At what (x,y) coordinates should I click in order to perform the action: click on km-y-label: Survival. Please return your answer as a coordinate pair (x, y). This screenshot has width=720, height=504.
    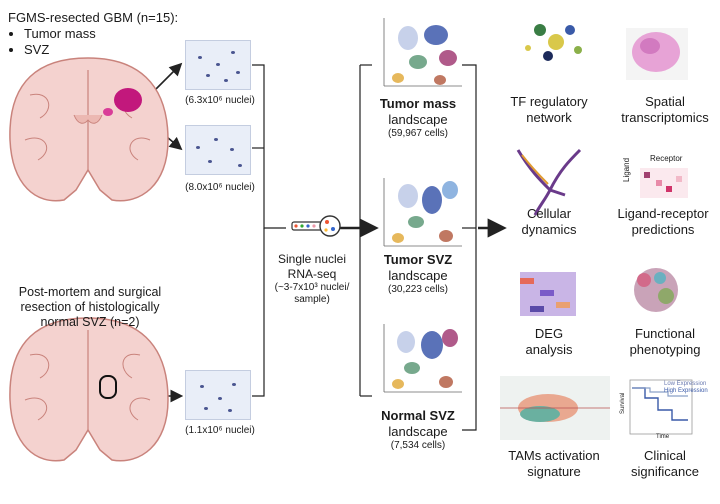
    Looking at the image, I should click on (623, 403).